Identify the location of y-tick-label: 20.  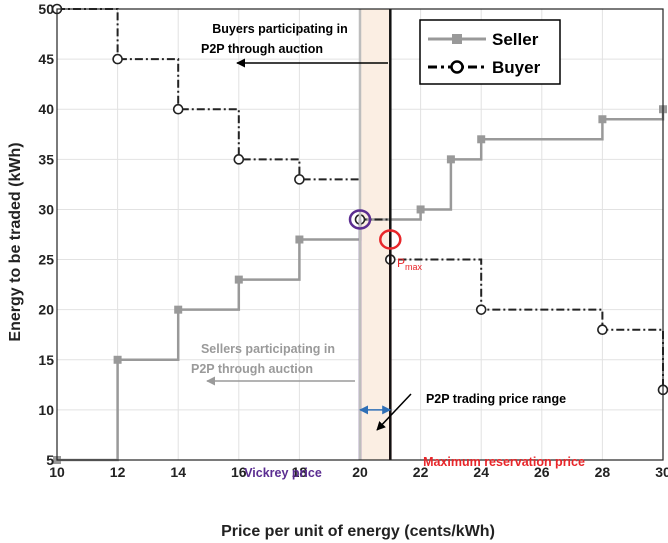
(46, 310).